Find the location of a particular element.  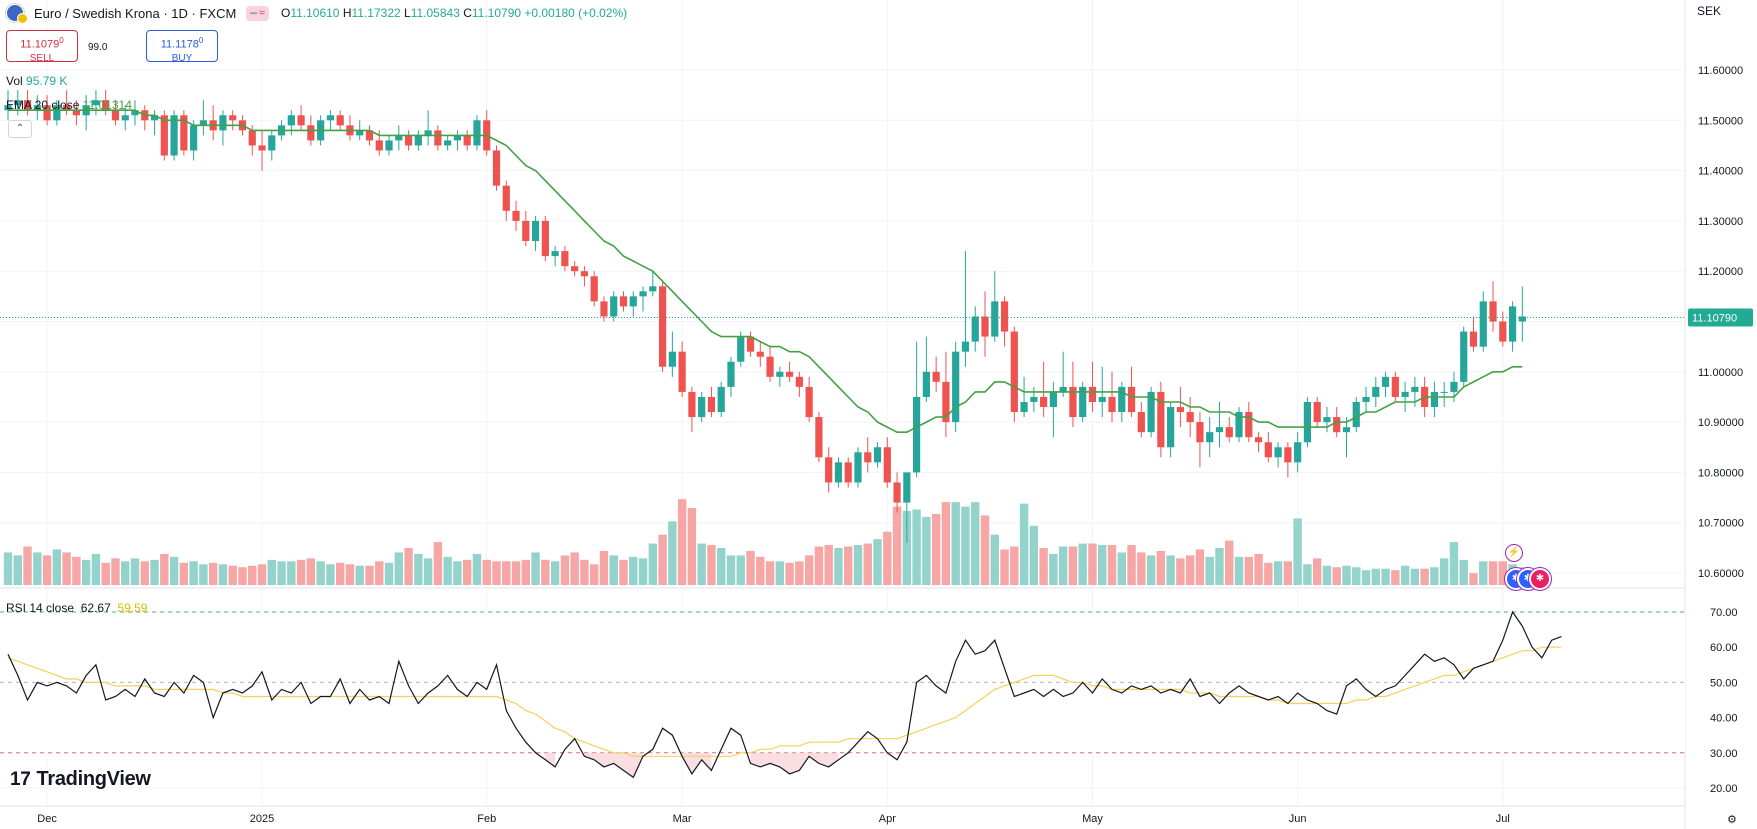

legend-toggle-icon: ━ ≈ is located at coordinates (257, 13).